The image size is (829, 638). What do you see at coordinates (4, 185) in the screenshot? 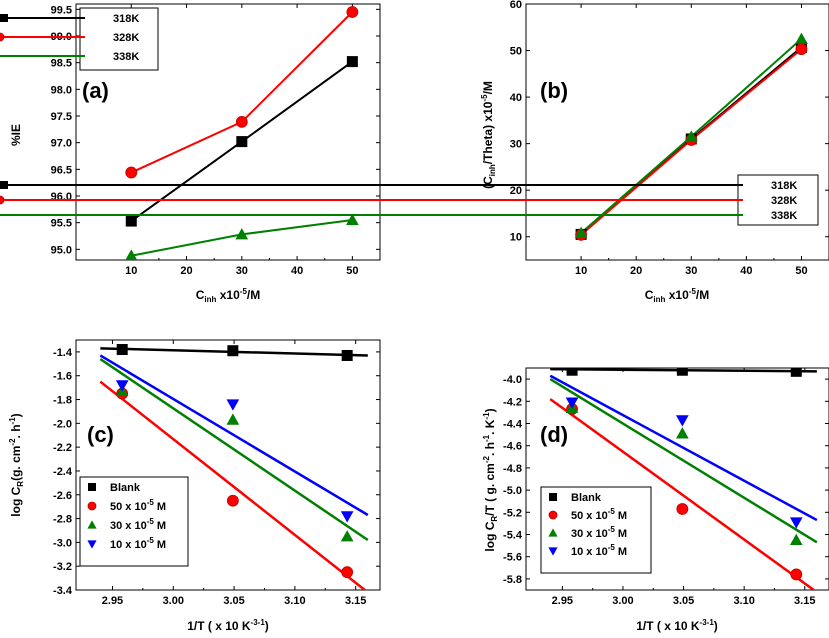
I see `legend-marker-318k` at bounding box center [4, 185].